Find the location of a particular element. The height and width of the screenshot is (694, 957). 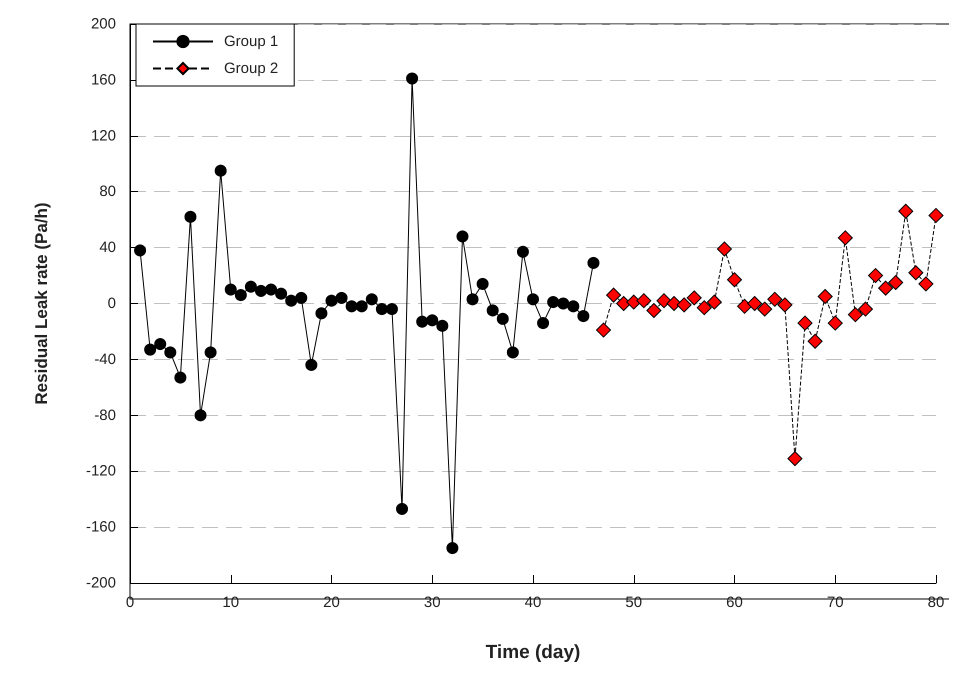

y-tick-label: -40 is located at coordinates (105, 359).